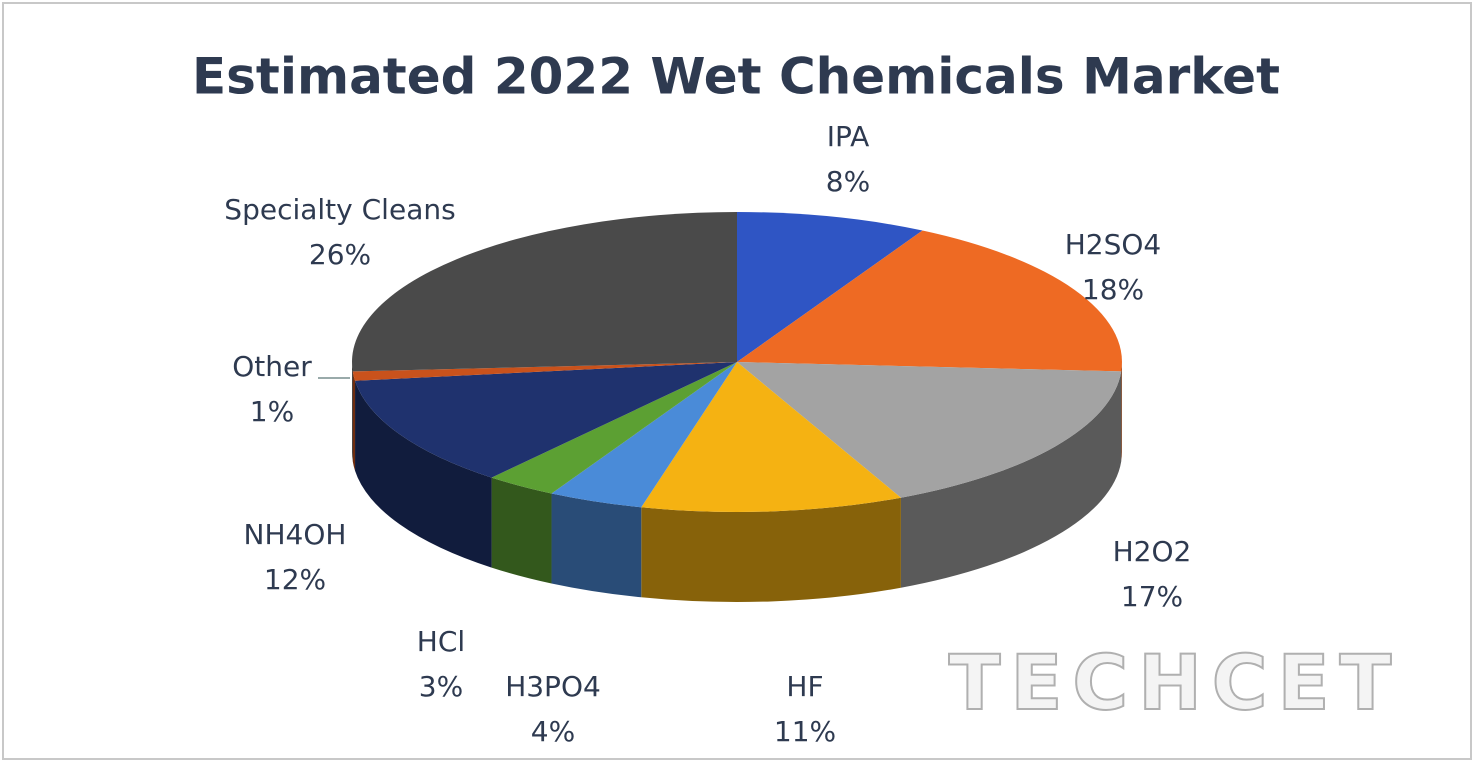 The width and height of the screenshot is (1476, 764). I want to click on slice-label: NH4OH, so click(295, 534).